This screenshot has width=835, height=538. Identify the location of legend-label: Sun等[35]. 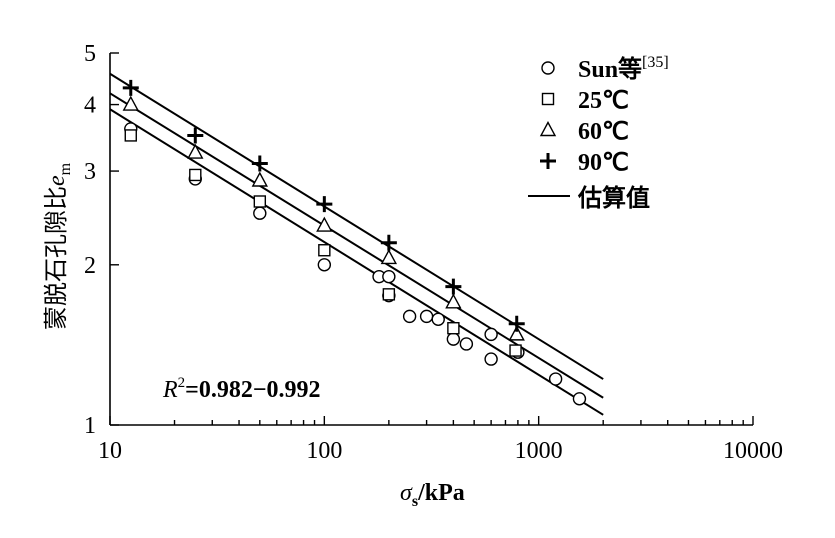
(623, 68).